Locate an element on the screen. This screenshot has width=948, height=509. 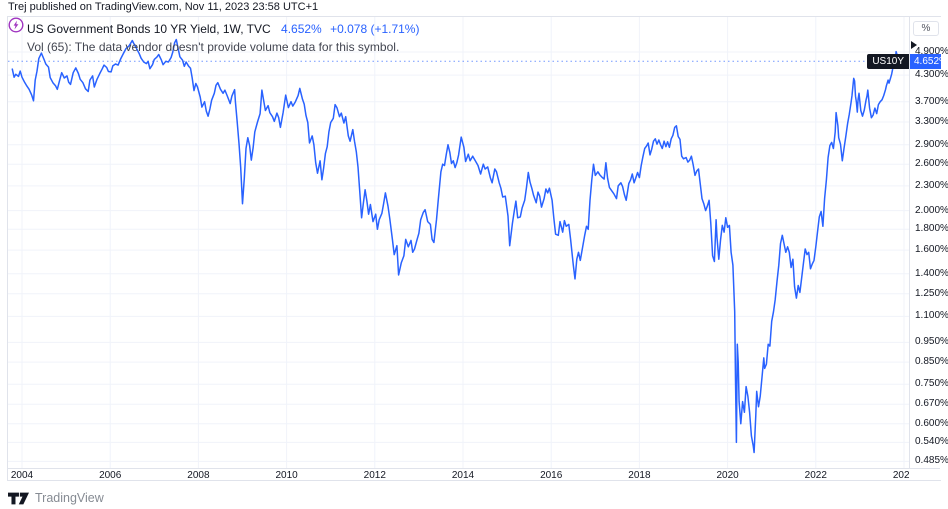
percent-scale-button: % is located at coordinates (926, 28).